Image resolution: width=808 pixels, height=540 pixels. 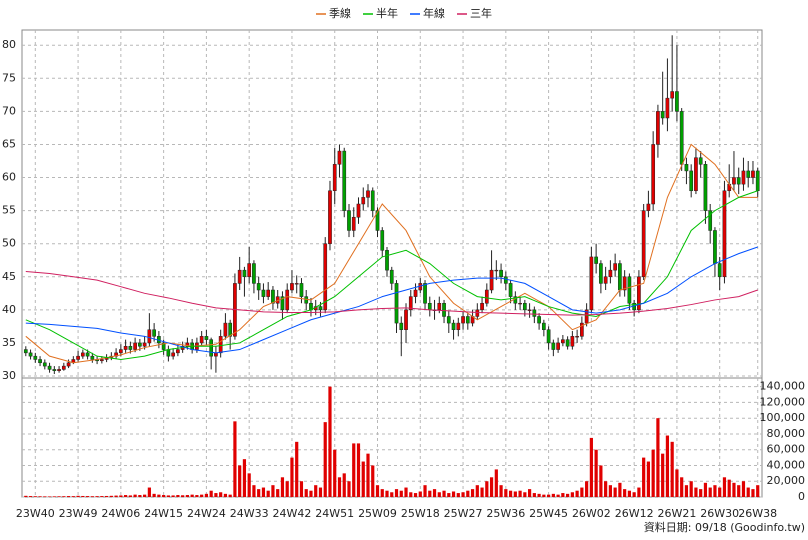 What do you see at coordinates (9, 309) in the screenshot?
I see `y-tick-label: 40` at bounding box center [9, 309].